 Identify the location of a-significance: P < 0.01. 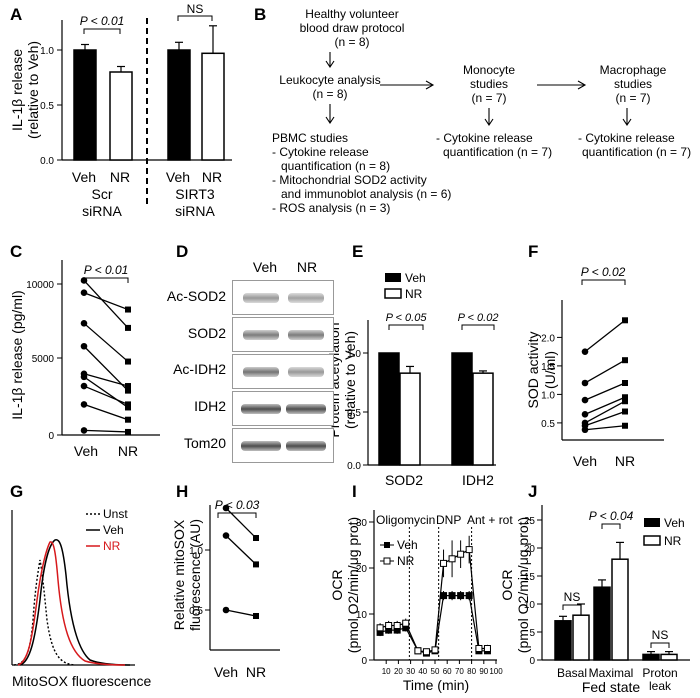
(102, 21).